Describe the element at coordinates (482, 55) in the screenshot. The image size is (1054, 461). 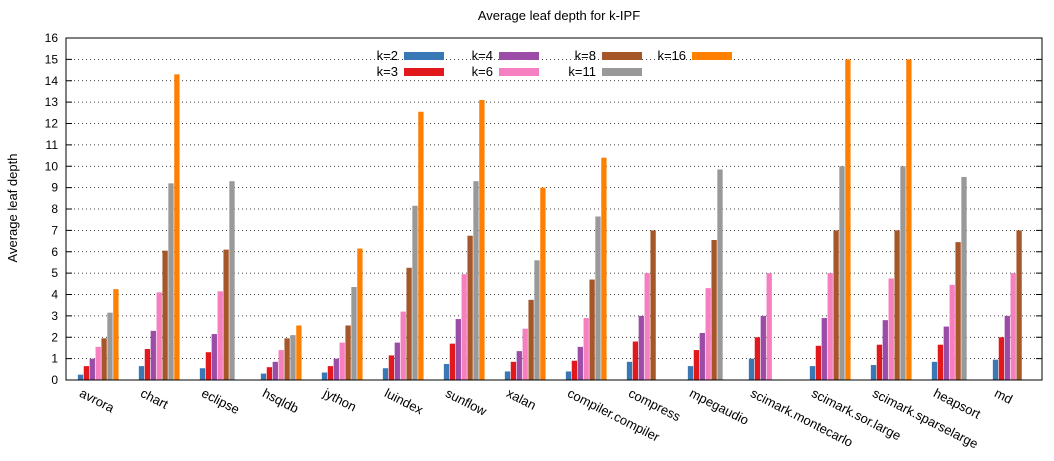
I see `legend-label: k=4` at that location.